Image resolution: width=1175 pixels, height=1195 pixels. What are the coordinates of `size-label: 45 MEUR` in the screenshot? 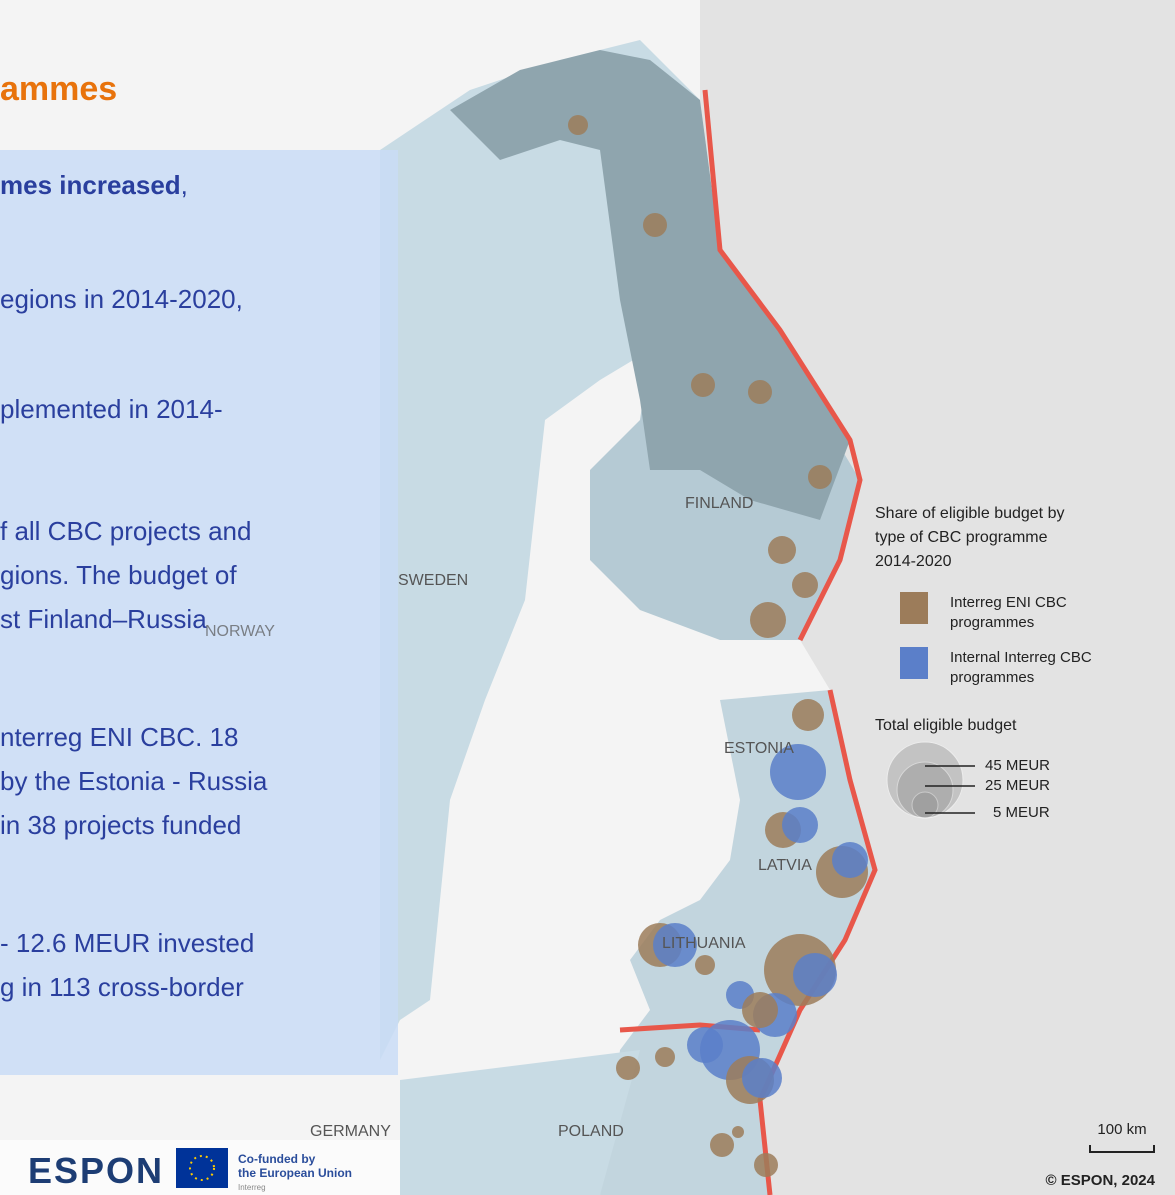 It's located at (1017, 765).